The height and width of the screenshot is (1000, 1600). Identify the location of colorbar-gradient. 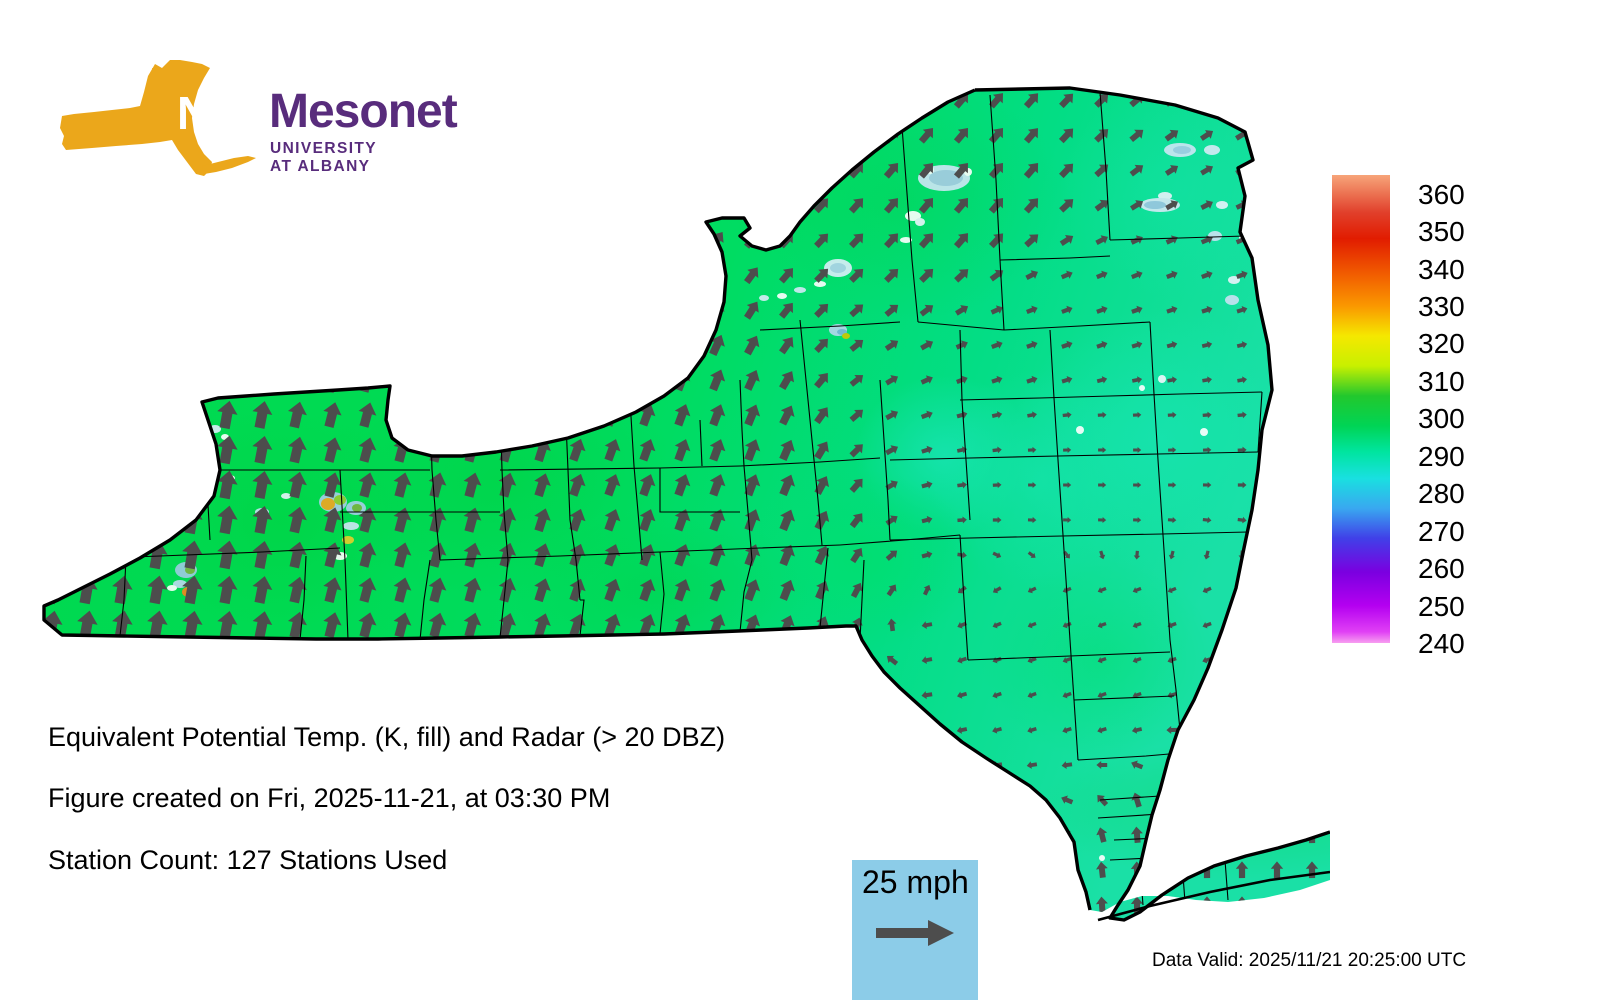
(1361, 409).